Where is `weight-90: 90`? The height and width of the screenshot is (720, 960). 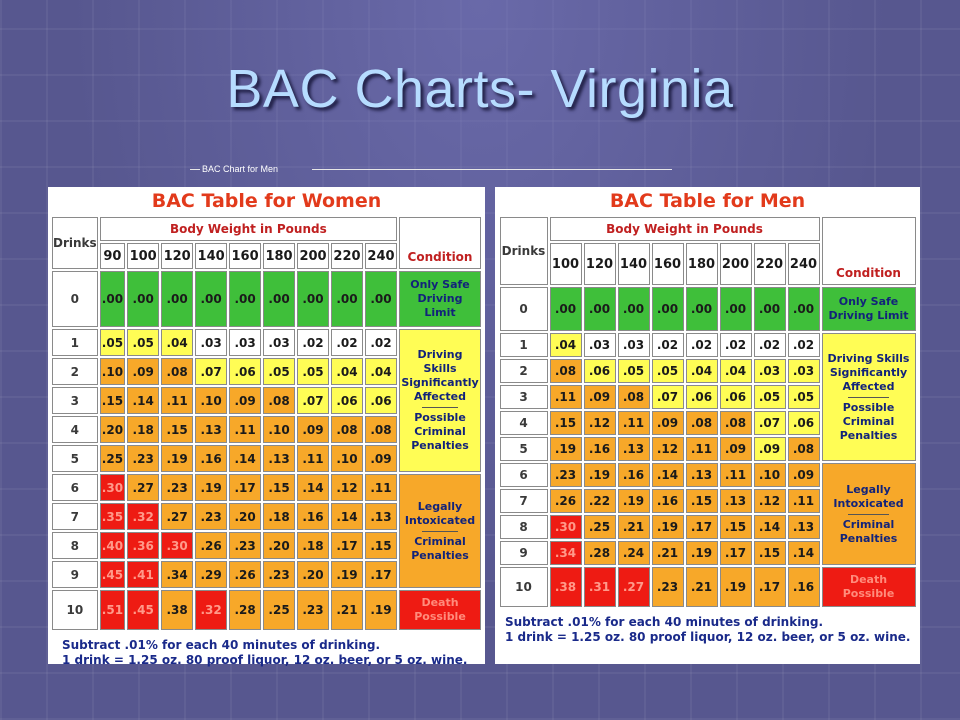 weight-90: 90 is located at coordinates (112, 256).